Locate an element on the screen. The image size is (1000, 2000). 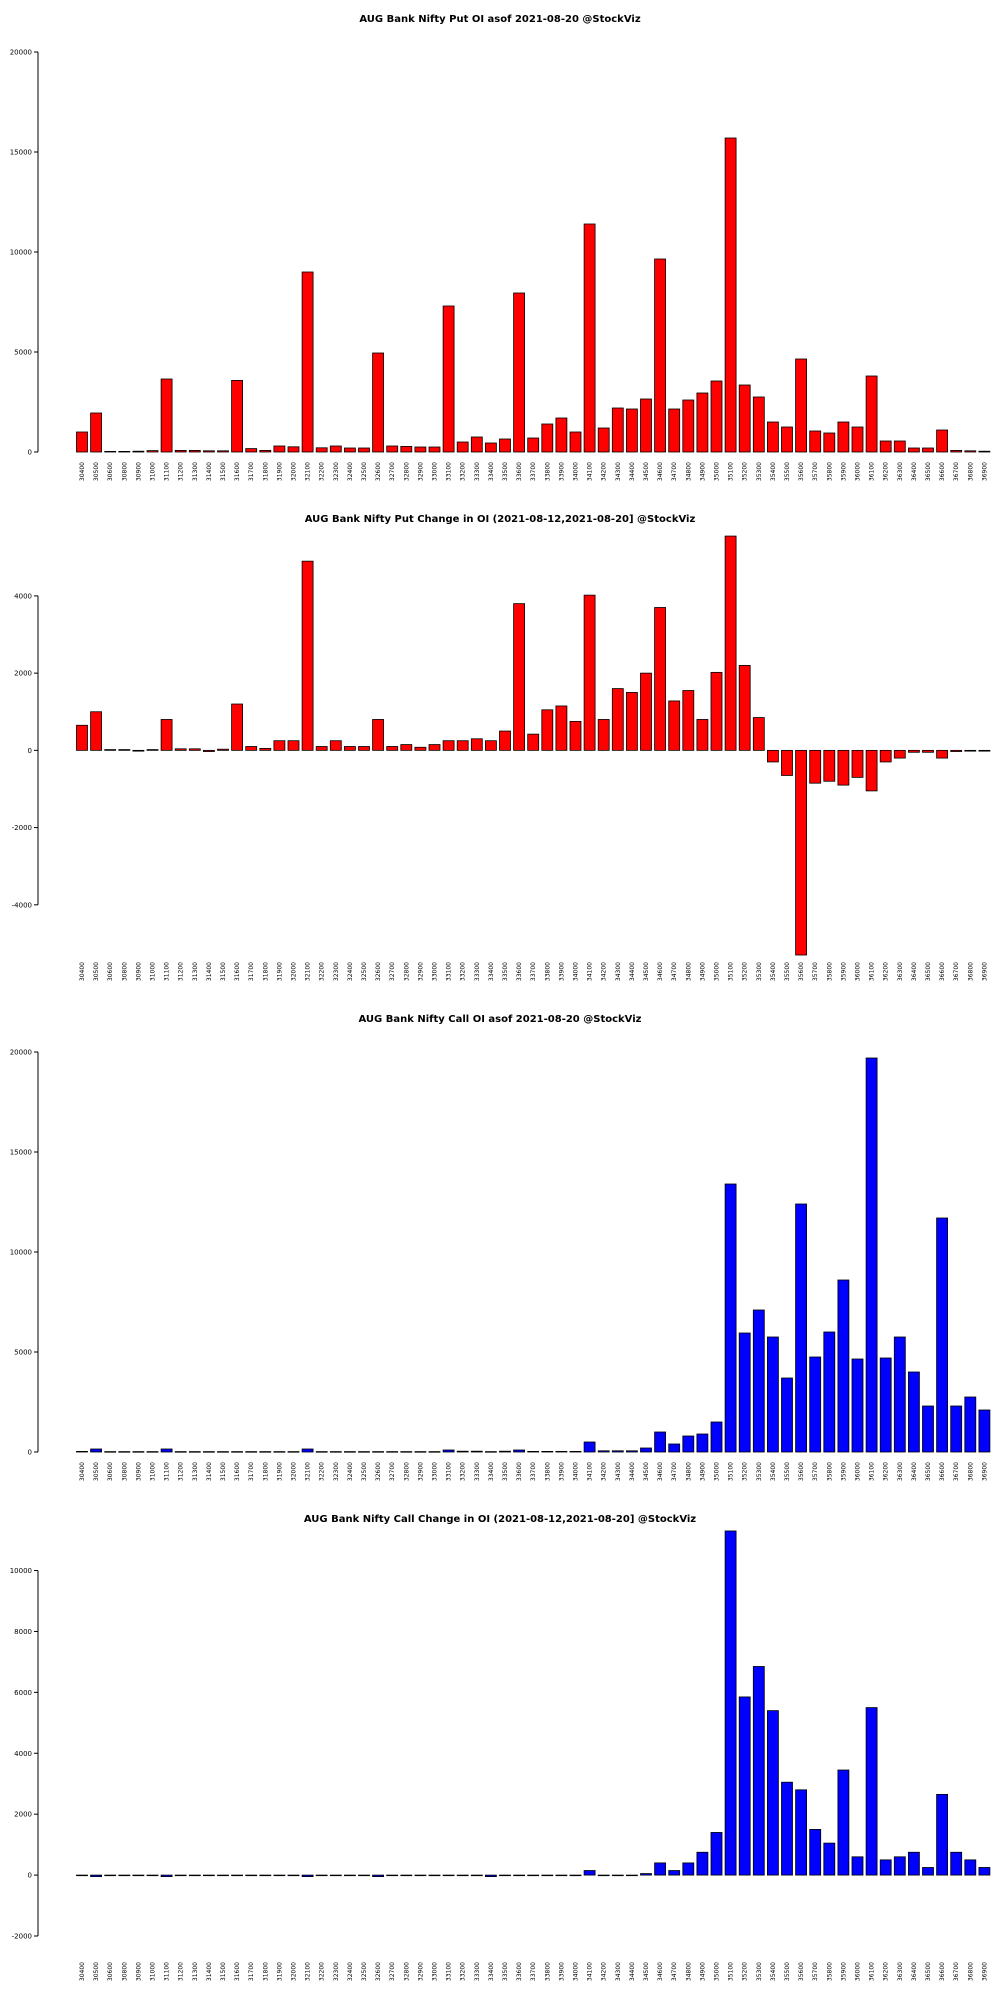
y-tick-label: -2000 is located at coordinates (22, 1937).